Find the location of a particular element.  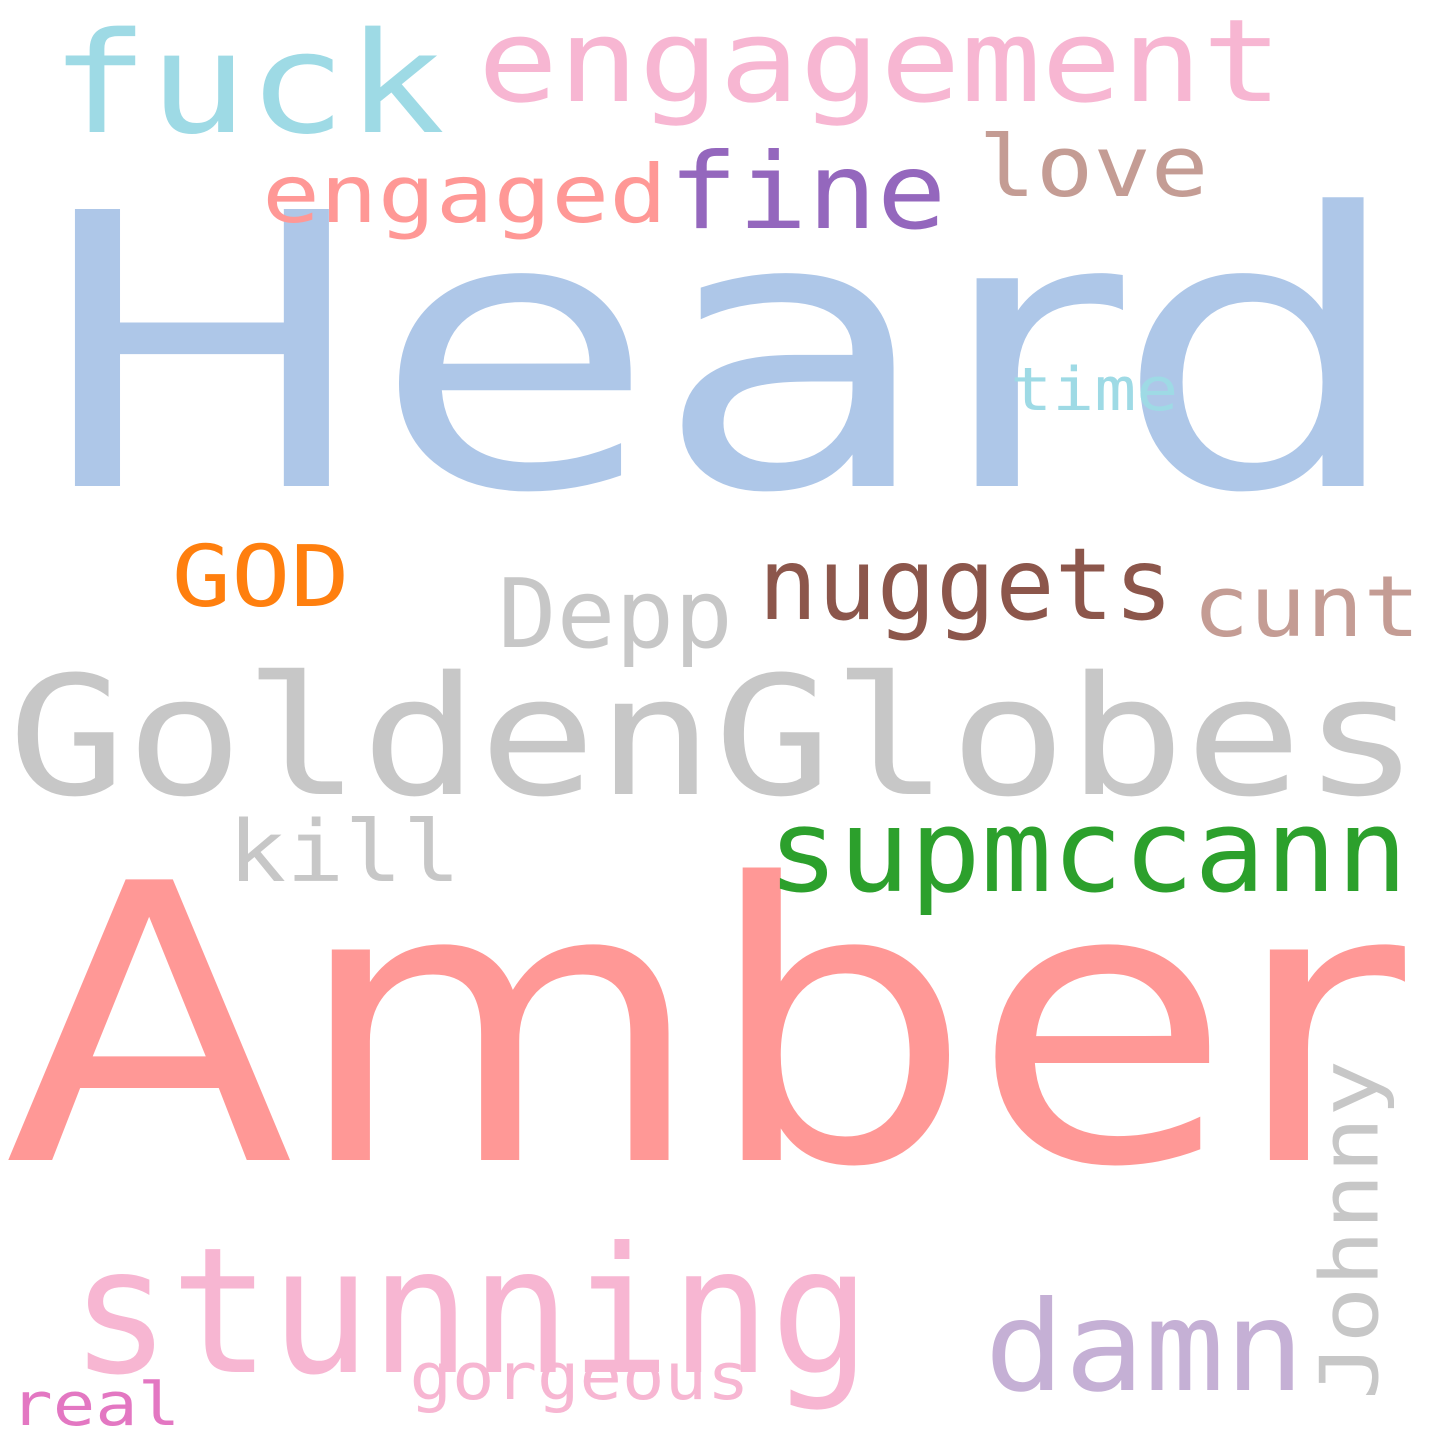

word-goldenglobes: GoldenGlobes is located at coordinates (714, 737).